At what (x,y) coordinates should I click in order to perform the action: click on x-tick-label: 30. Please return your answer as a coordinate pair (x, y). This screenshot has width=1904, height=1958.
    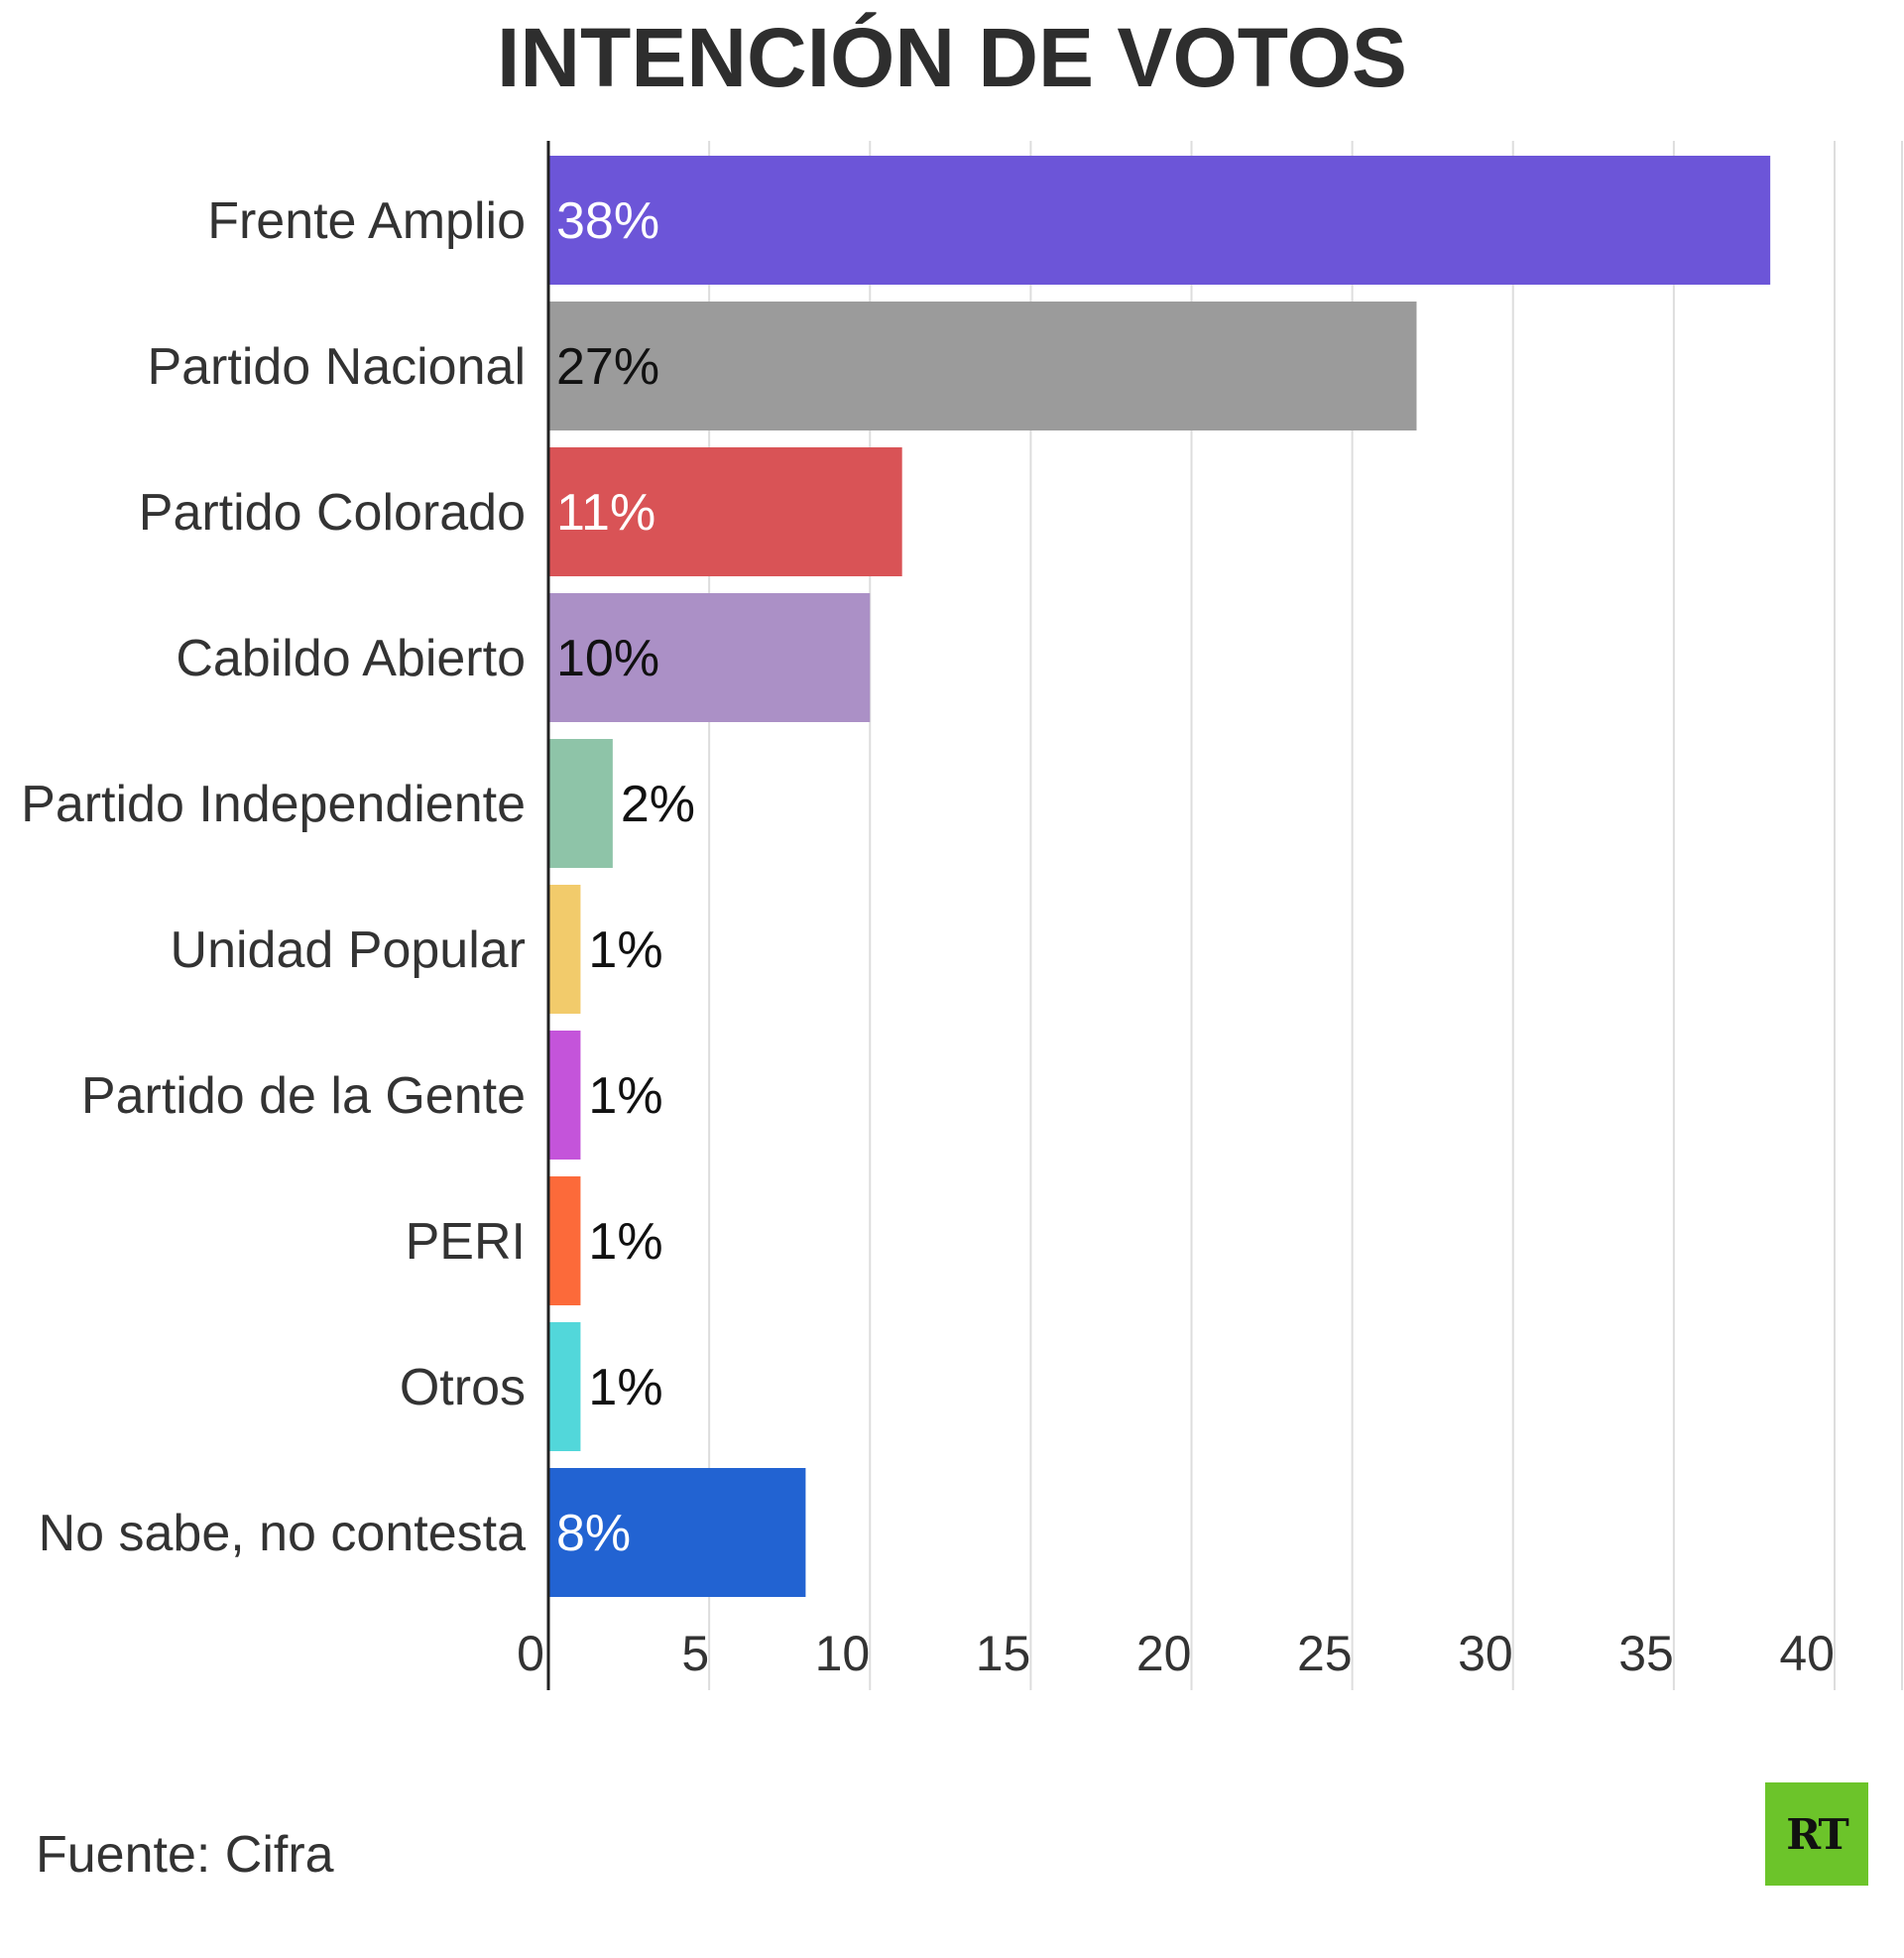
    Looking at the image, I should click on (1485, 1653).